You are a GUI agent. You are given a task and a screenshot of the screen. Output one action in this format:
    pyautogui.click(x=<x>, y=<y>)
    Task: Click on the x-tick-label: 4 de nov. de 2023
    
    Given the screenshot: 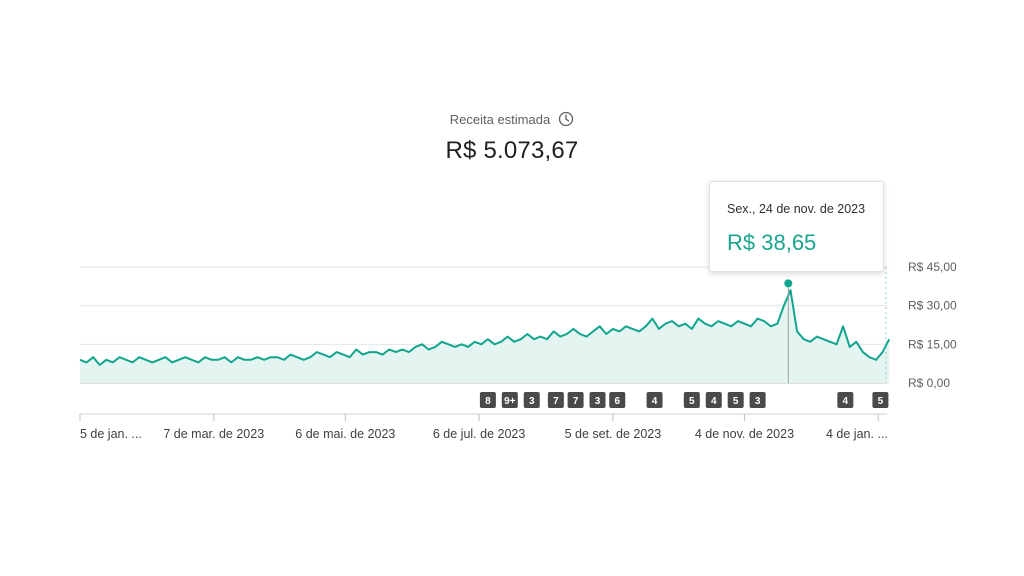 What is the action you would take?
    pyautogui.click(x=744, y=434)
    